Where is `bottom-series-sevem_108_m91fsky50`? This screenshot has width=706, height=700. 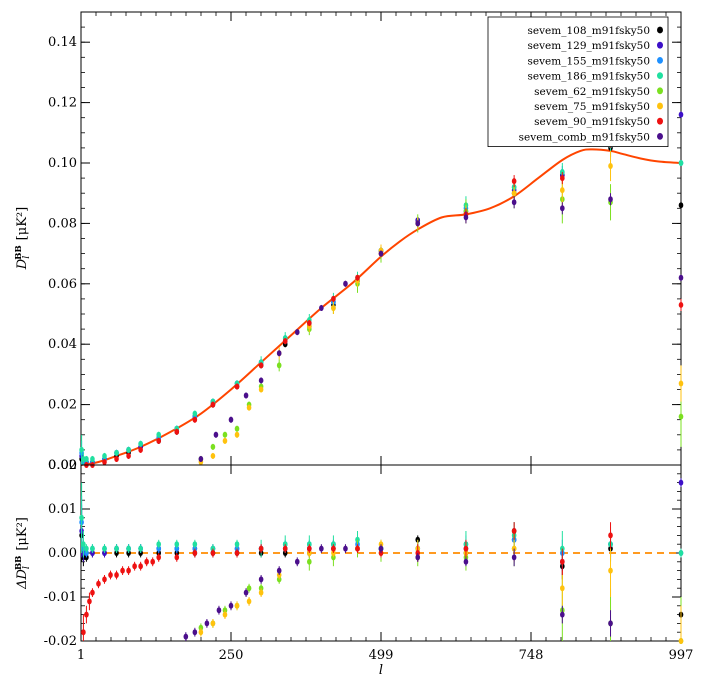 bottom-series-sevem_108_m91fsky50 is located at coordinates (381, 564).